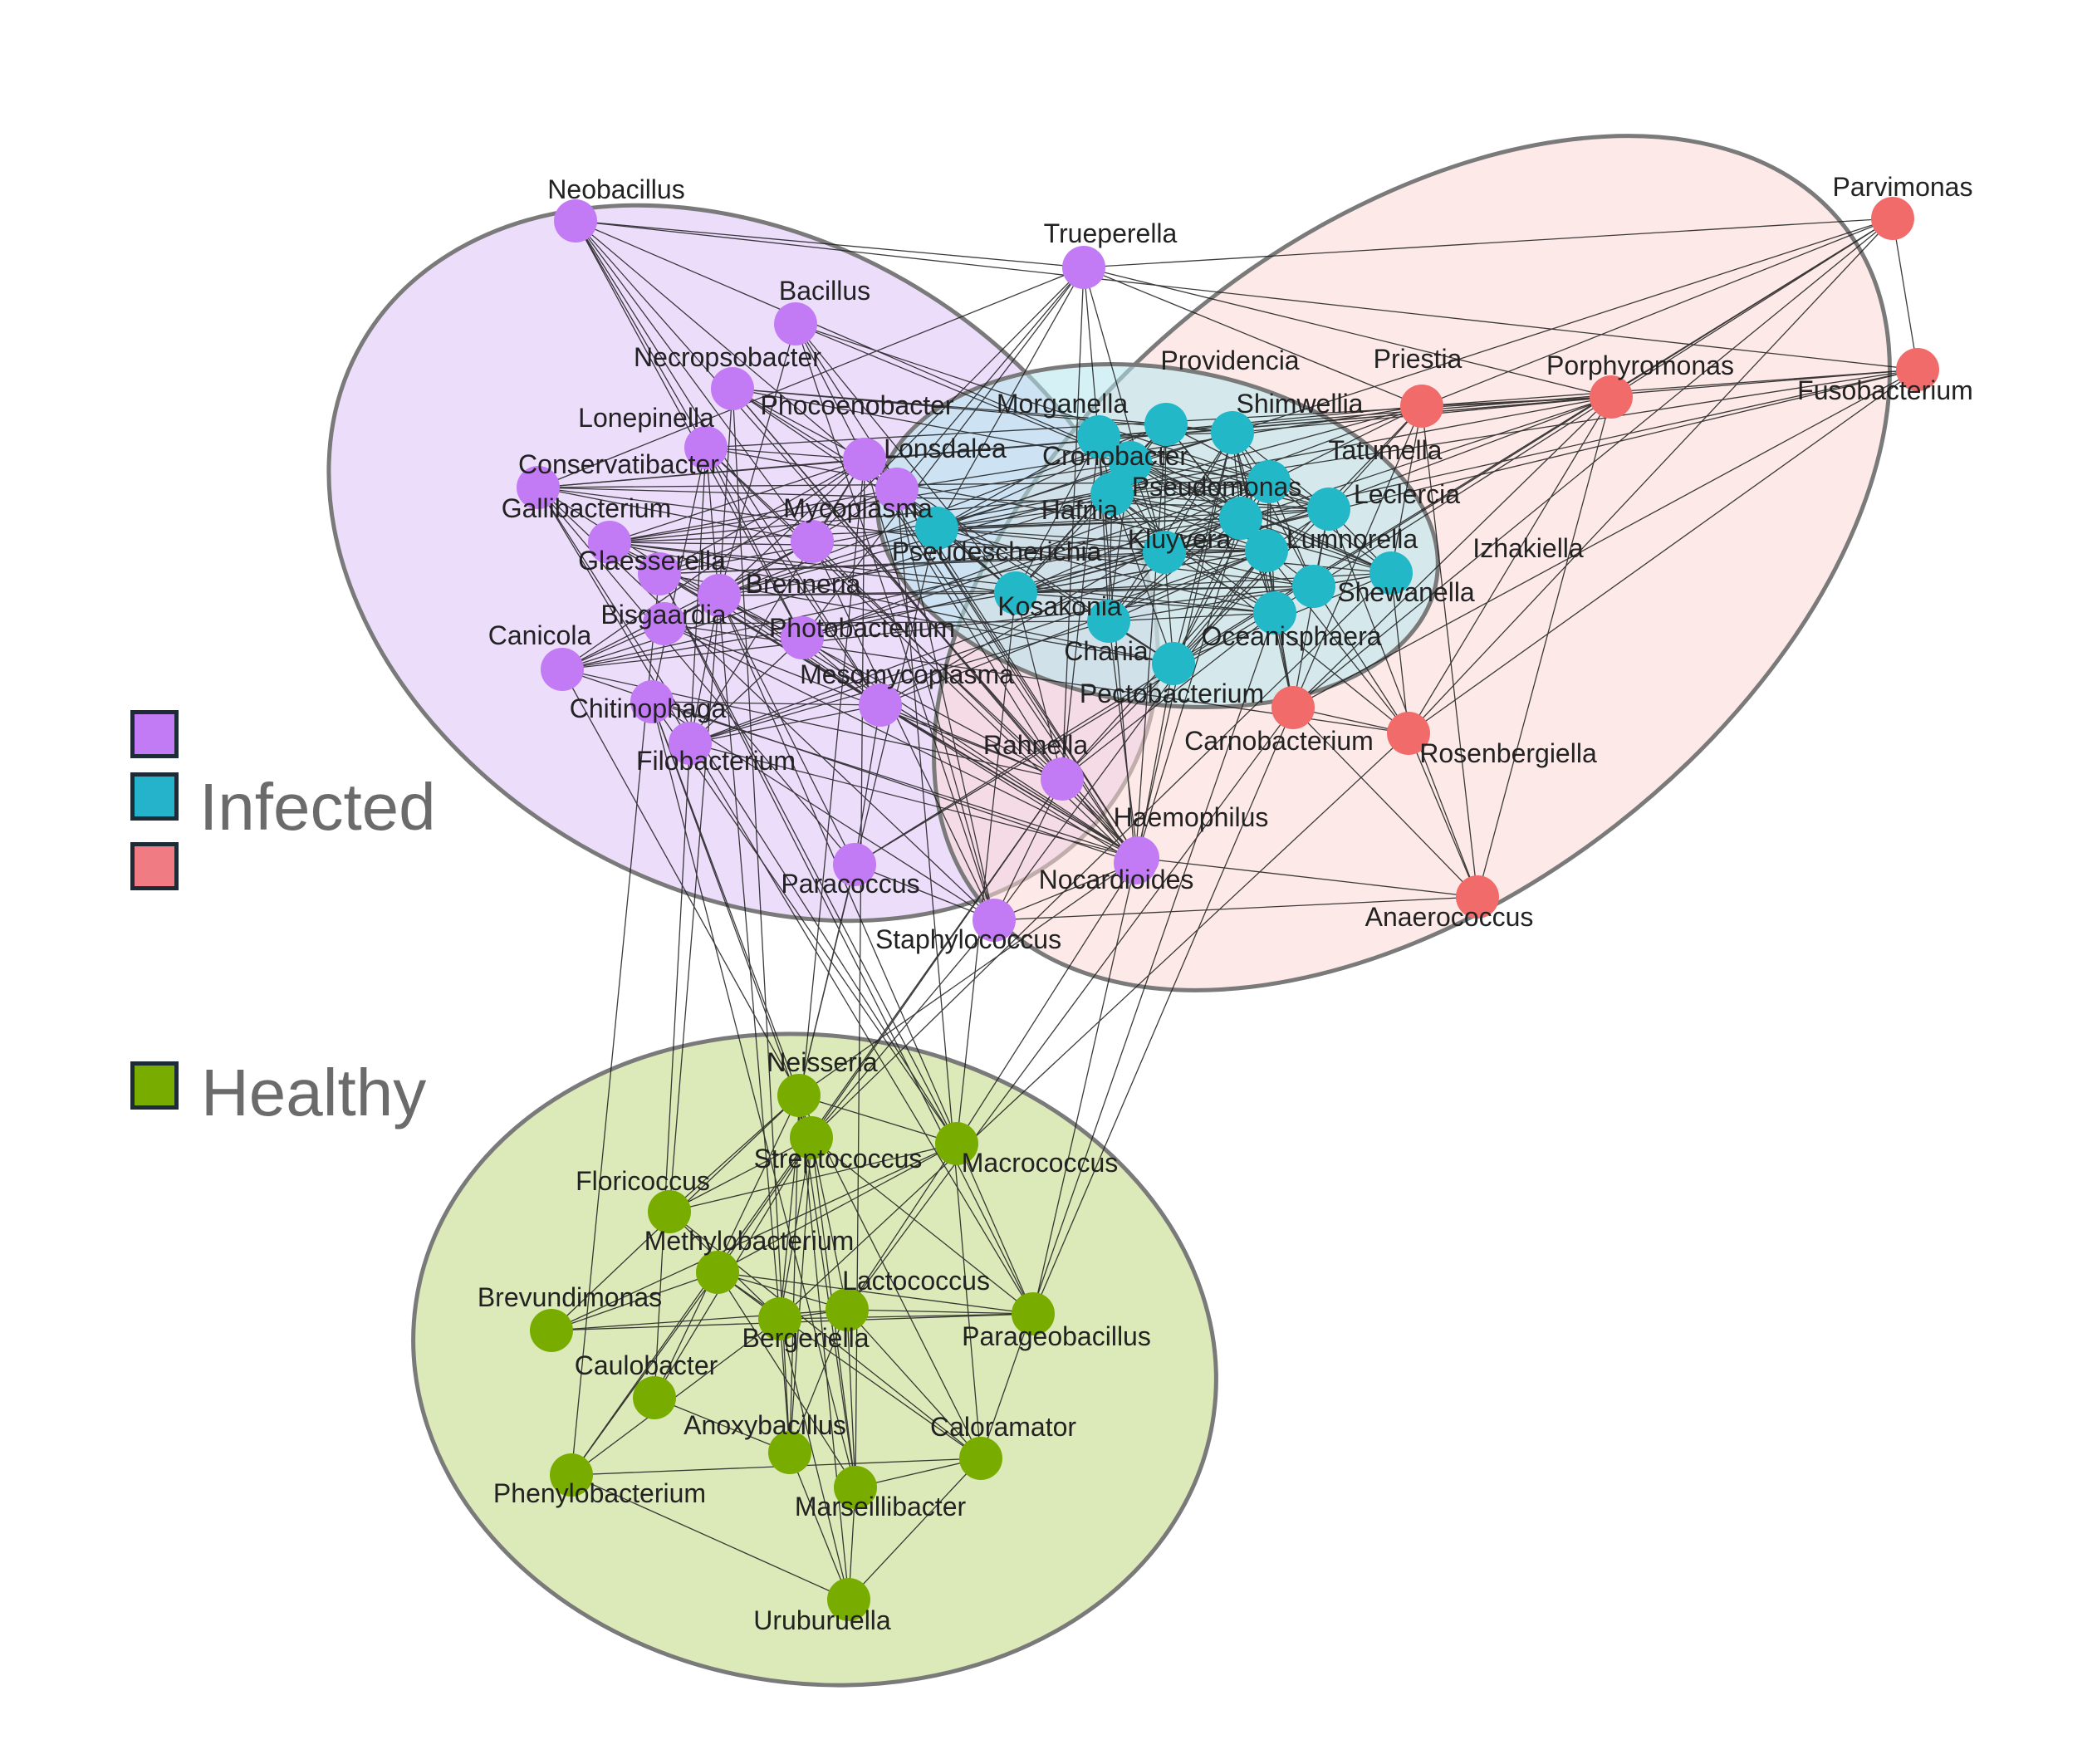 Image resolution: width=2097 pixels, height=1764 pixels. Describe the element at coordinates (551, 1330) in the screenshot. I see `node-brevundimonas` at that location.